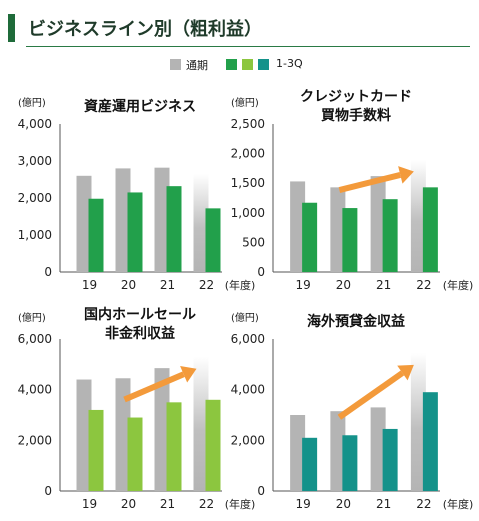 The image size is (479, 521). Describe the element at coordinates (356, 322) in the screenshot. I see `chart-title: 海外預貸金収益` at that location.